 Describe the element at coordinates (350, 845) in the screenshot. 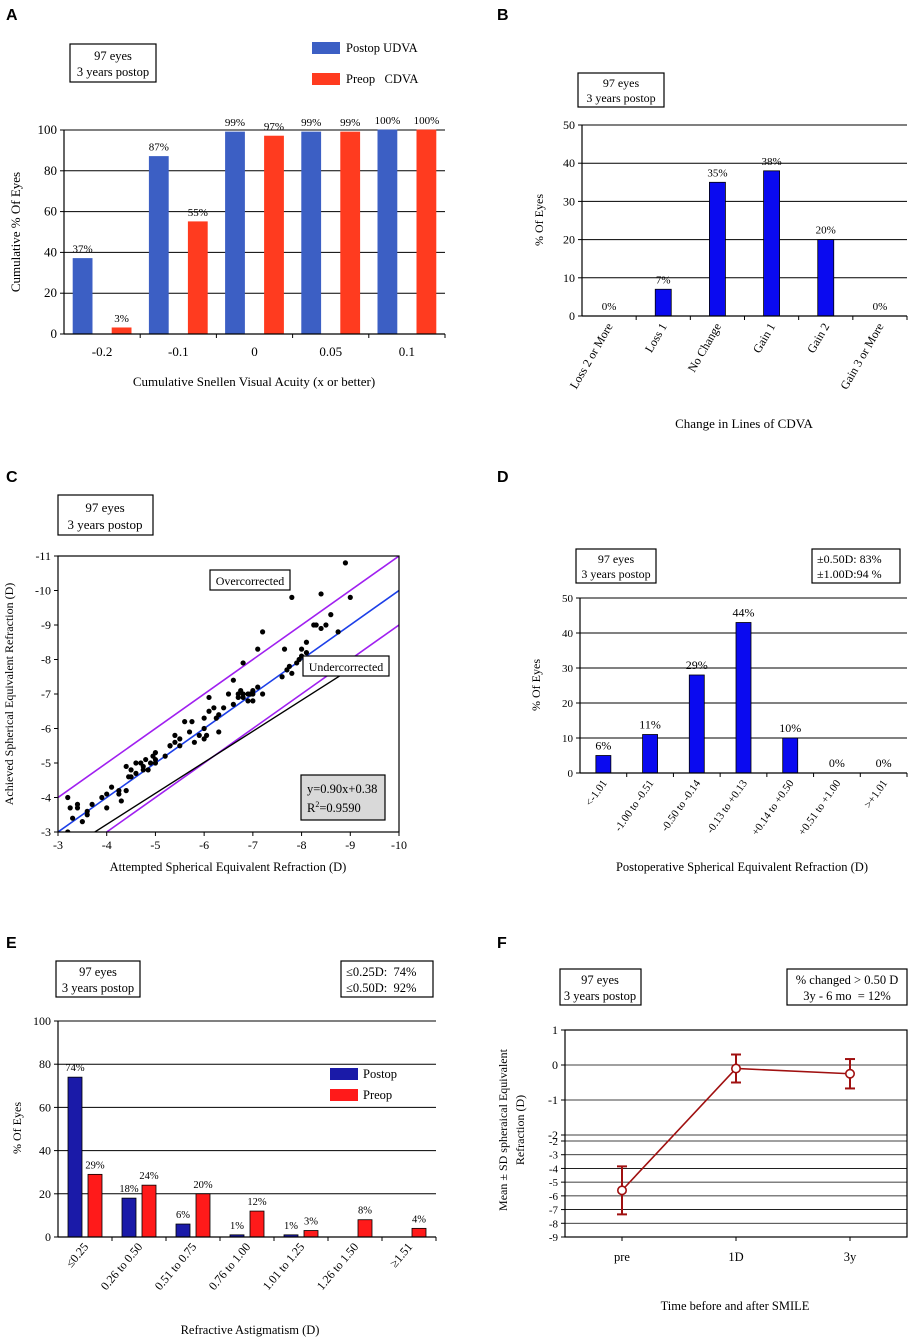

I see `x-tick-label: -9` at that location.